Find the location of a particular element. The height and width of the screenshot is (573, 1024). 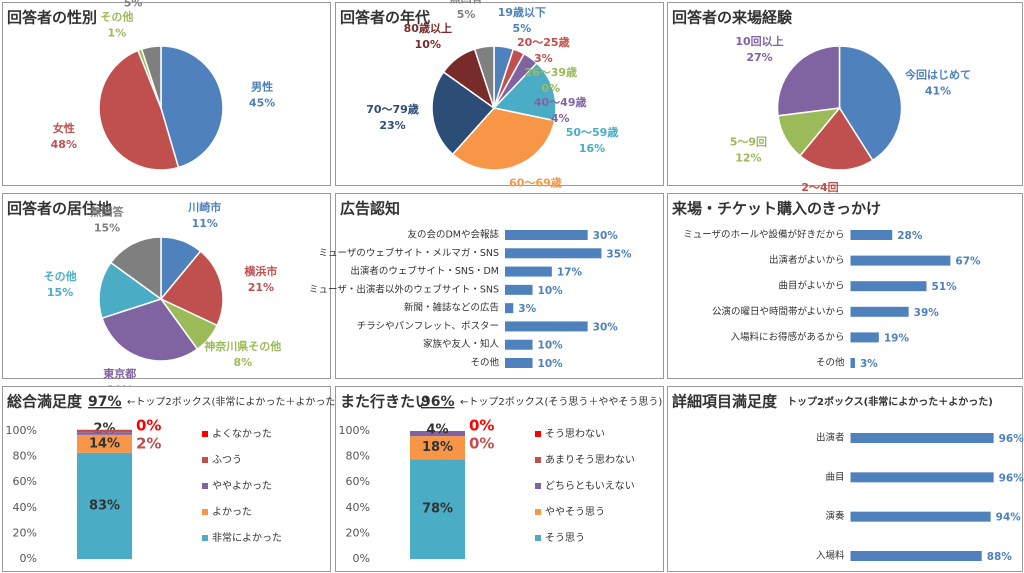

value-label: 28% is located at coordinates (910, 236).